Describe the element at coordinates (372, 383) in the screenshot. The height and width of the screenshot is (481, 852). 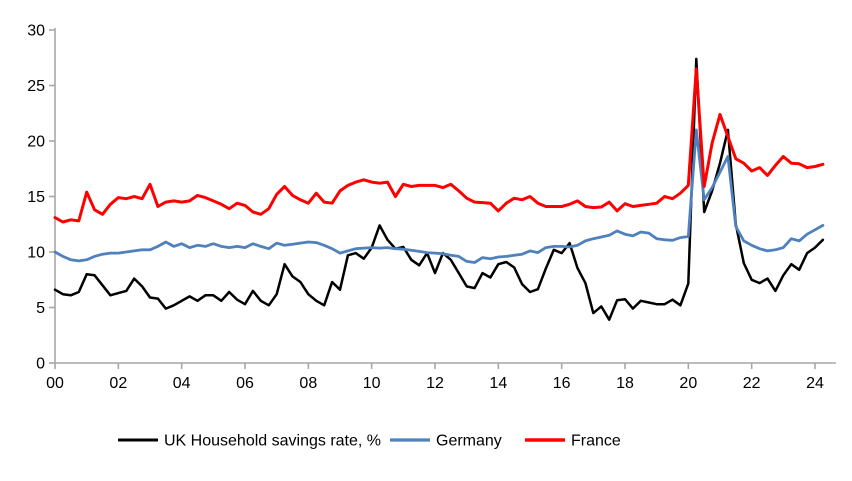
I see `x-tick-label: 10` at that location.